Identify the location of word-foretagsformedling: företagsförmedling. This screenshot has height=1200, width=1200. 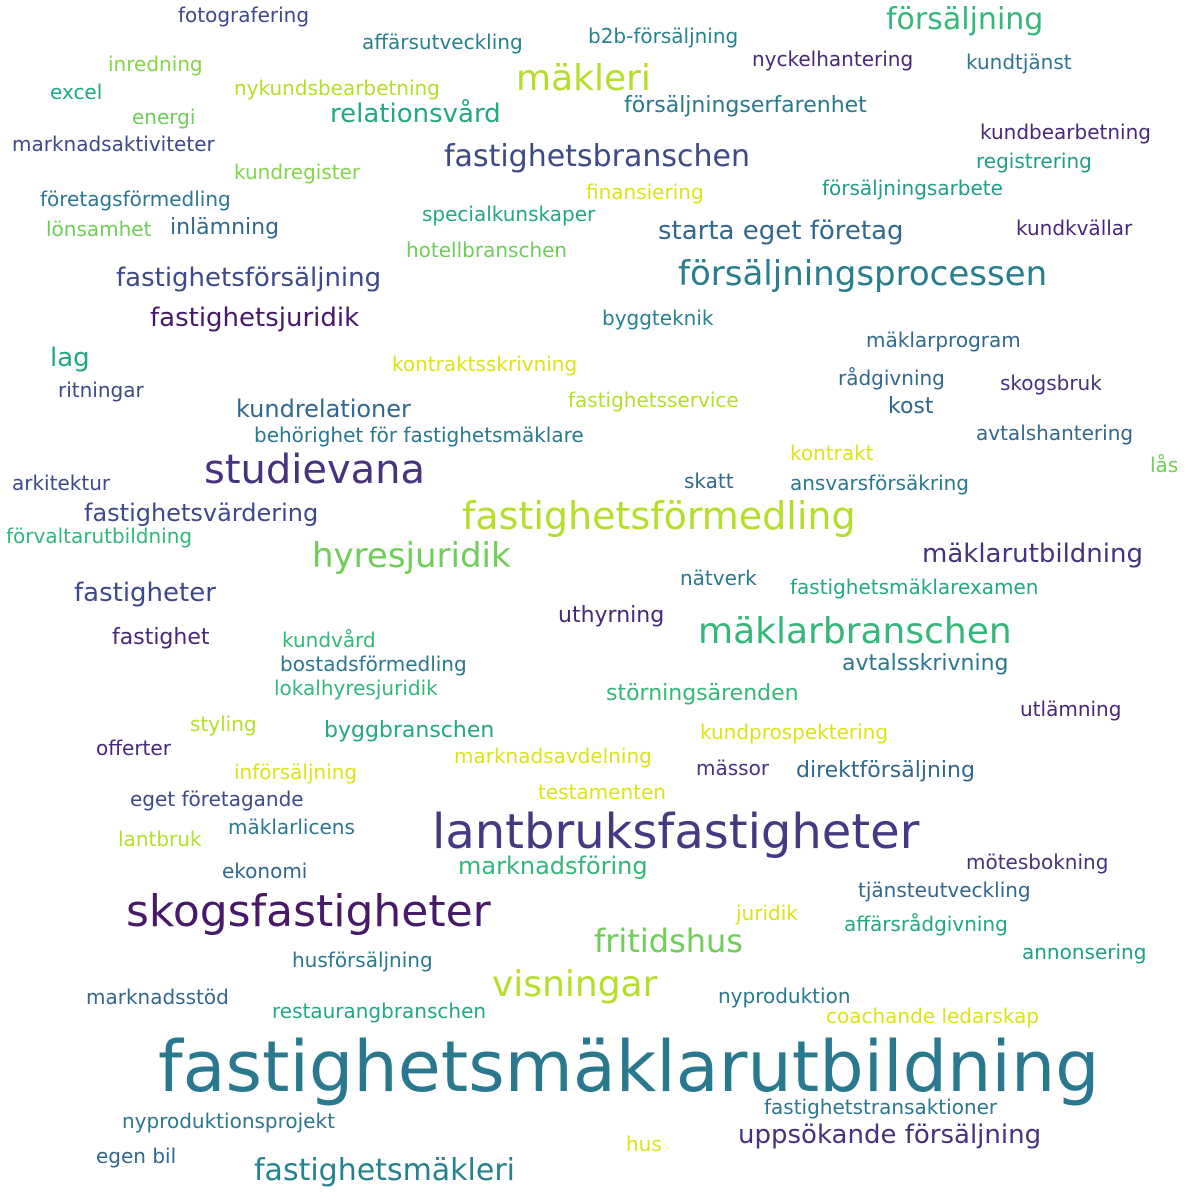
(135, 199).